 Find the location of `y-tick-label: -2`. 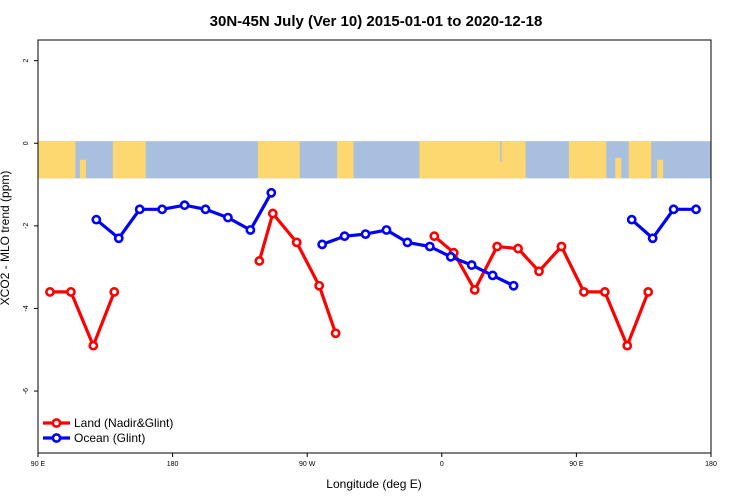

y-tick-label: -2 is located at coordinates (26, 226).